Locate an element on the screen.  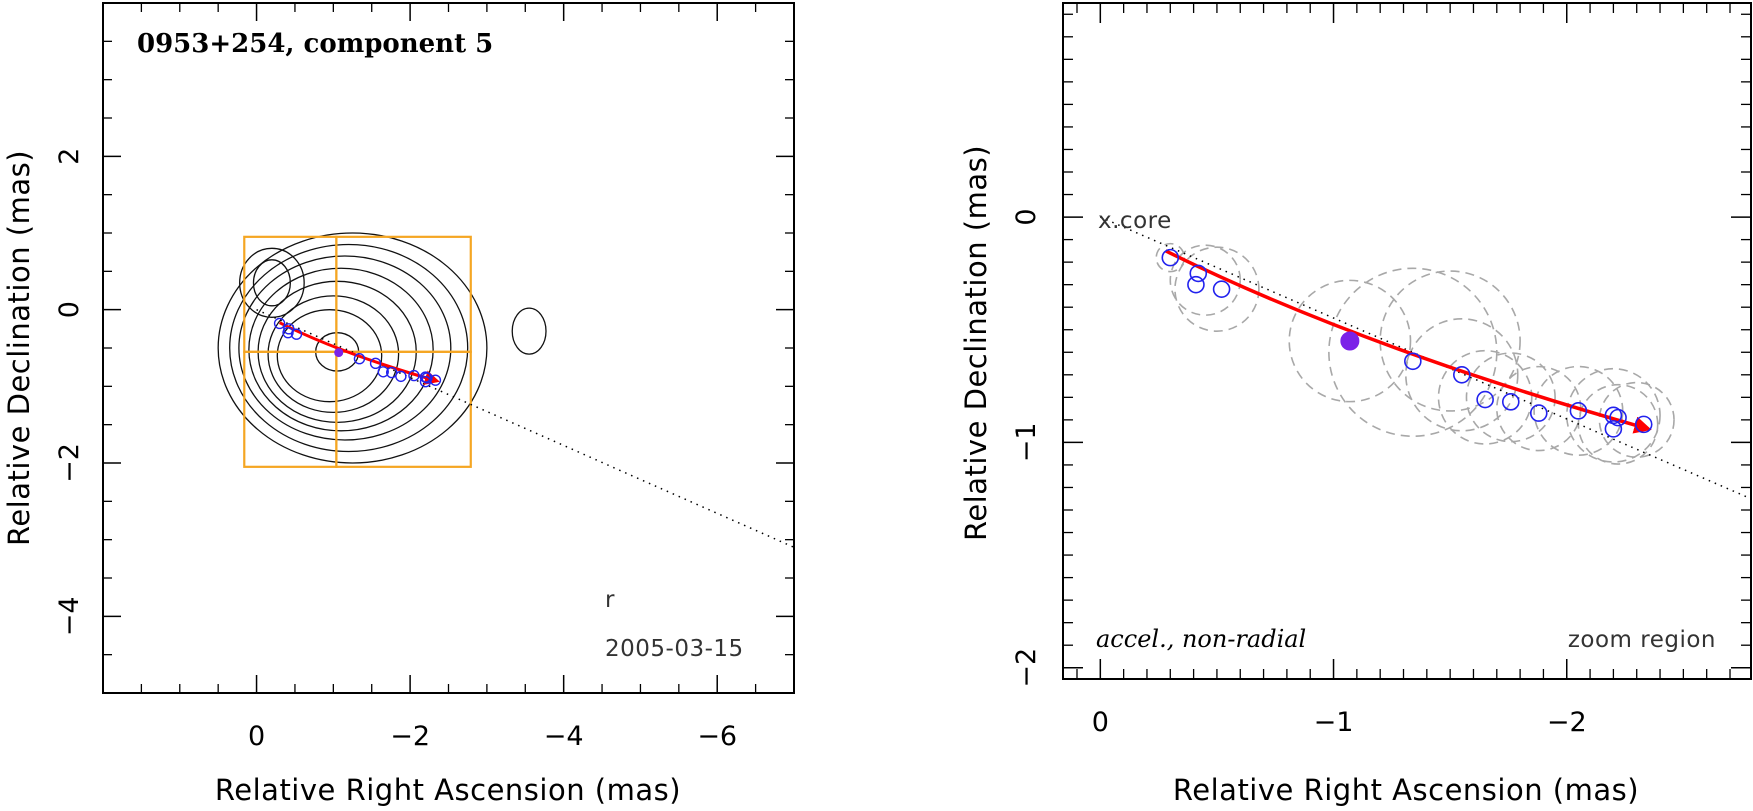
y-tick-label: 2 is located at coordinates (69, 156).